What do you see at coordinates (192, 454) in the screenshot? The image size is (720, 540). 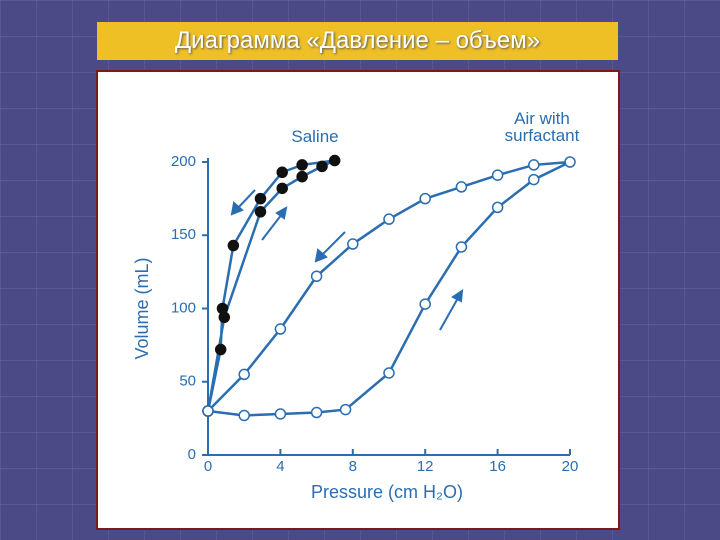 I see `y-tick-label: 0` at bounding box center [192, 454].